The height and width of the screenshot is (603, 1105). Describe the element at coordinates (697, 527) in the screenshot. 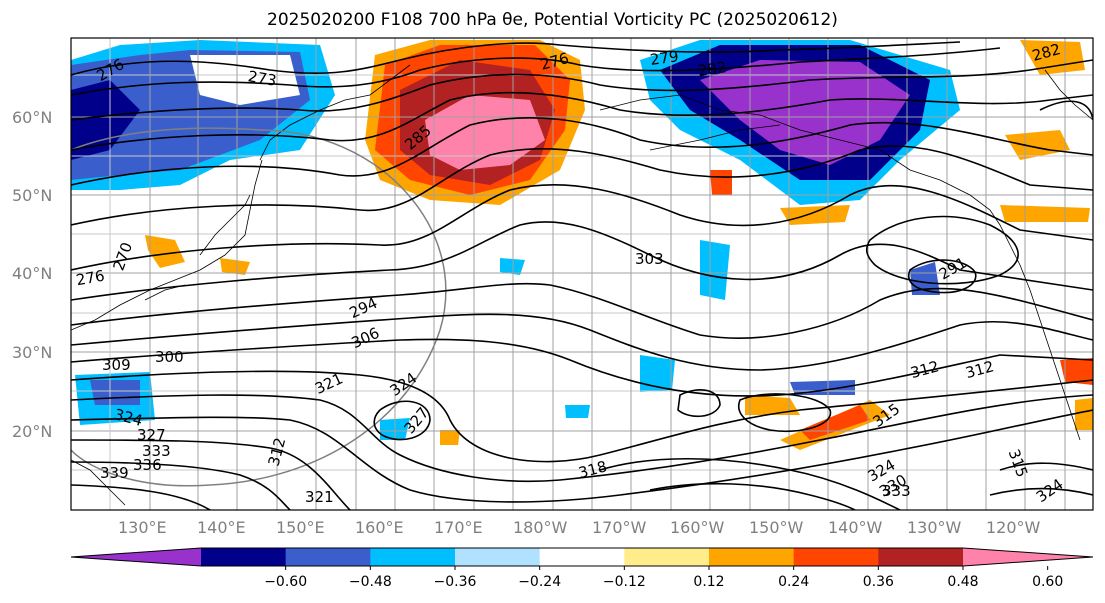

I see `lon-label: 160°W` at that location.